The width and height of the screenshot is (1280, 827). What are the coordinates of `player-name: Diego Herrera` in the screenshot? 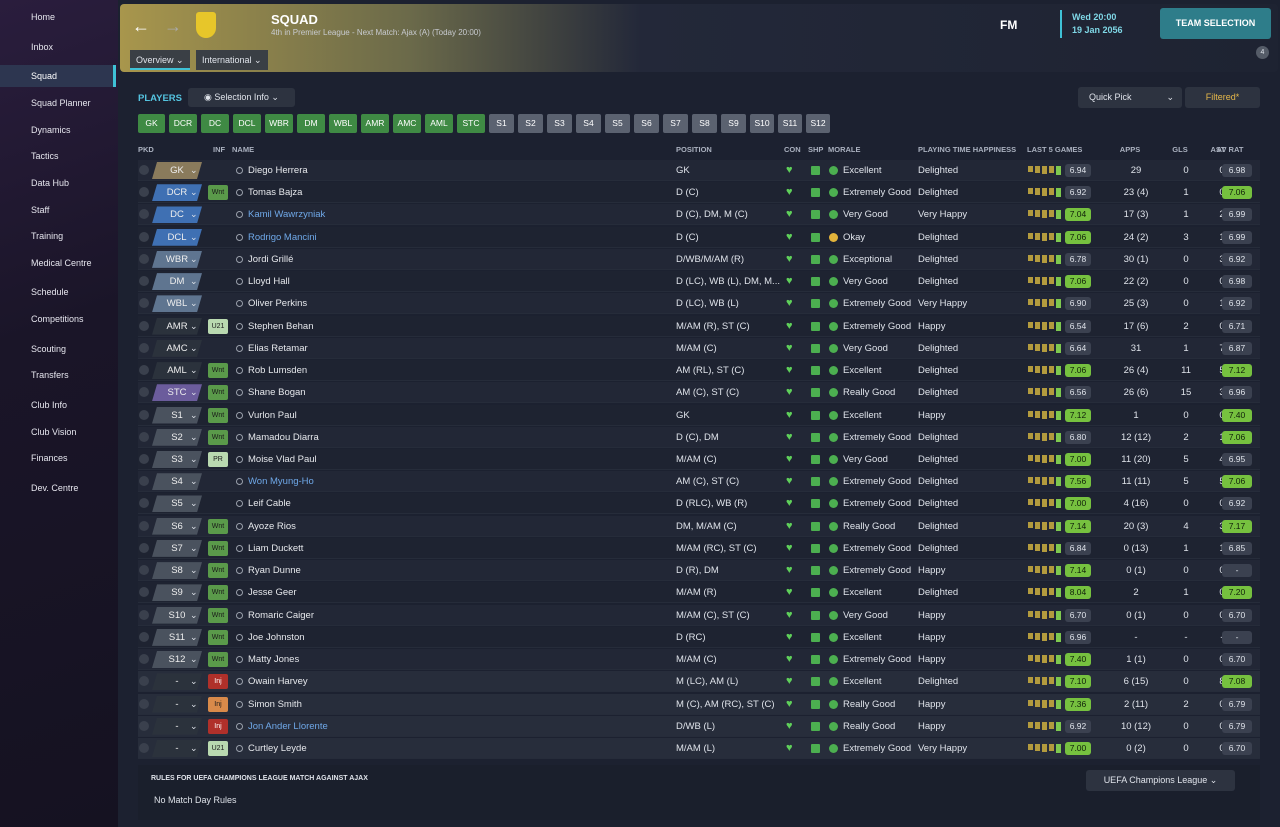 It's located at (278, 170).